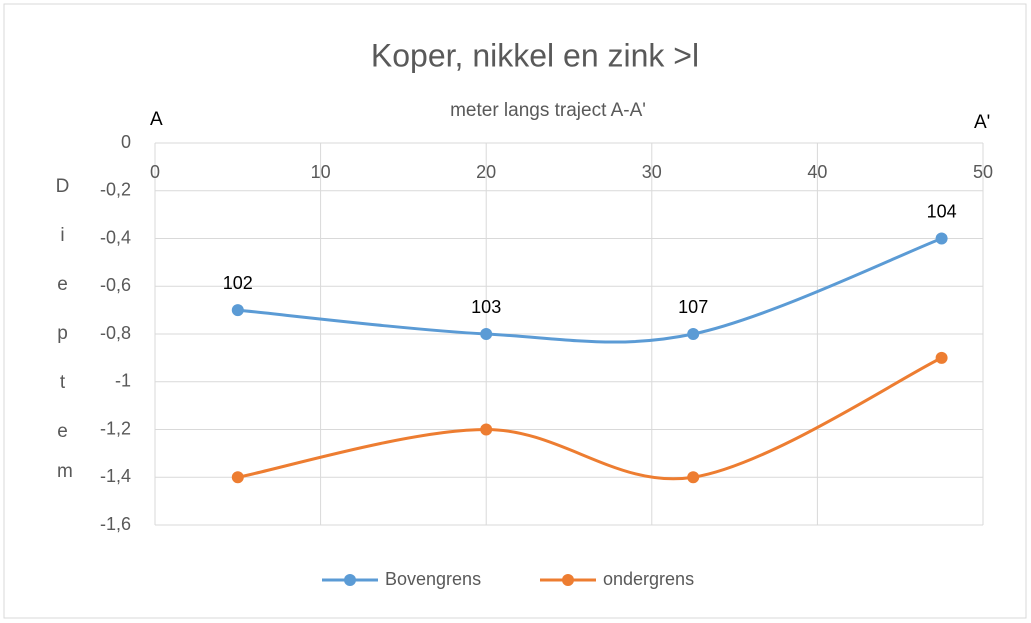 This screenshot has width=1031, height=623. Describe the element at coordinates (123, 381) in the screenshot. I see `y-tick-label: -1` at that location.